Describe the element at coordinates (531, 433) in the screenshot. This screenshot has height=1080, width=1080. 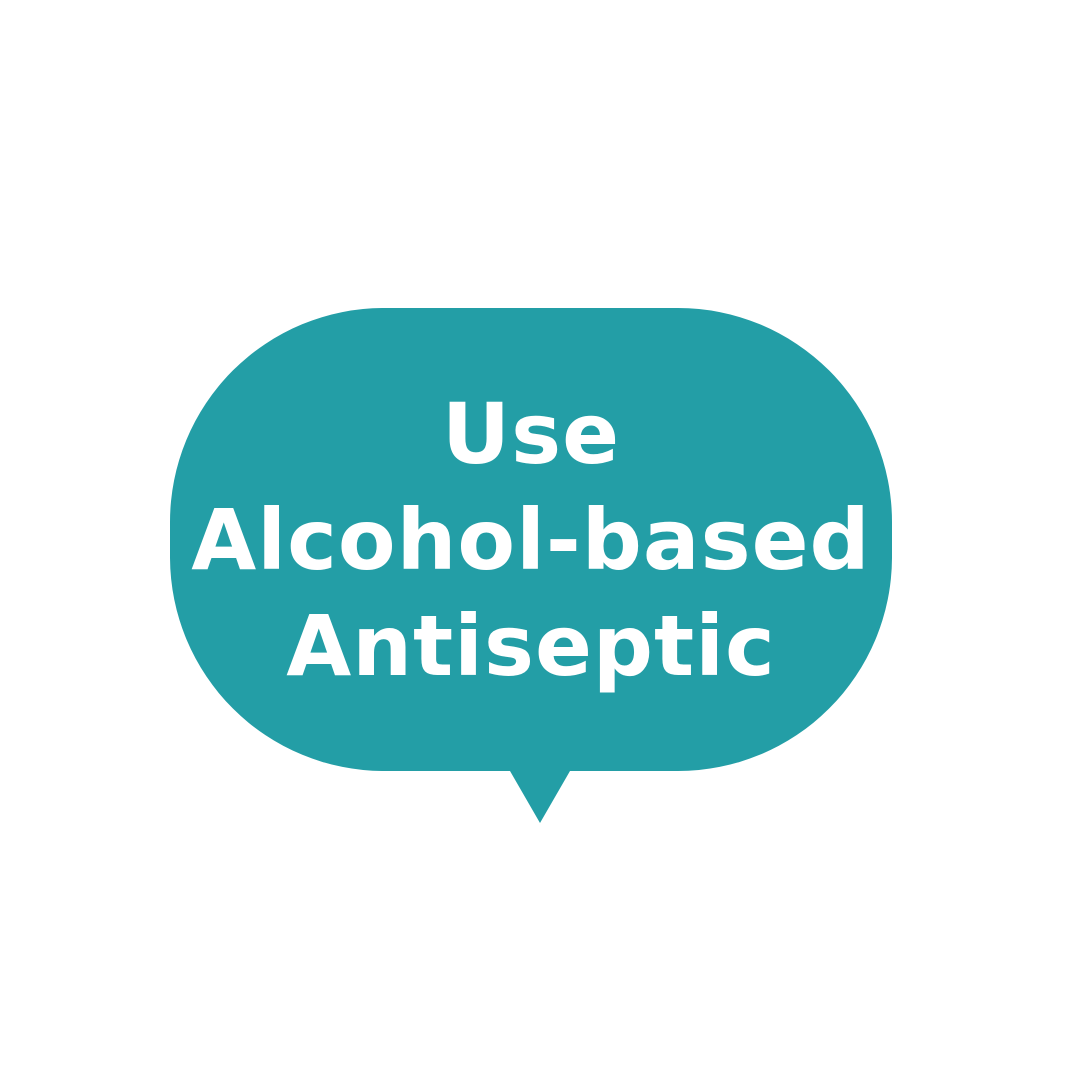
I see `message-line-1: Use` at that location.